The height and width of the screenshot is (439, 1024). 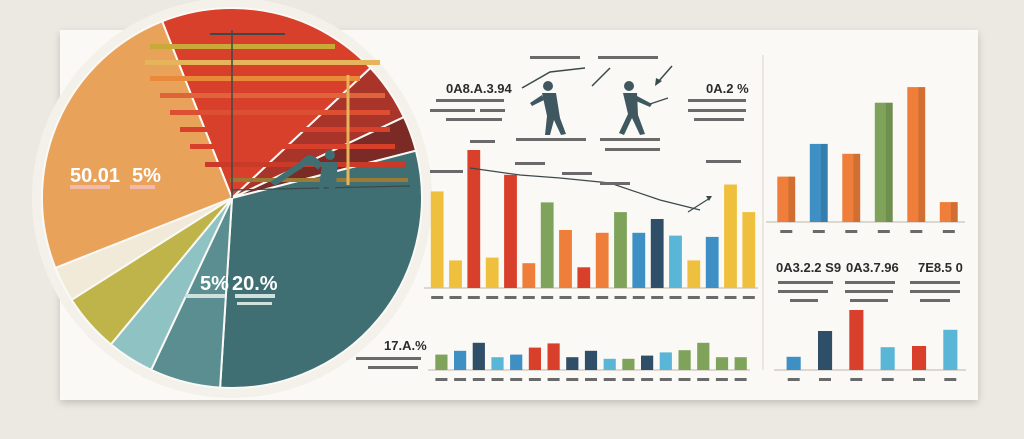 I want to click on bar-chart-bottom-right, so click(x=870, y=345).